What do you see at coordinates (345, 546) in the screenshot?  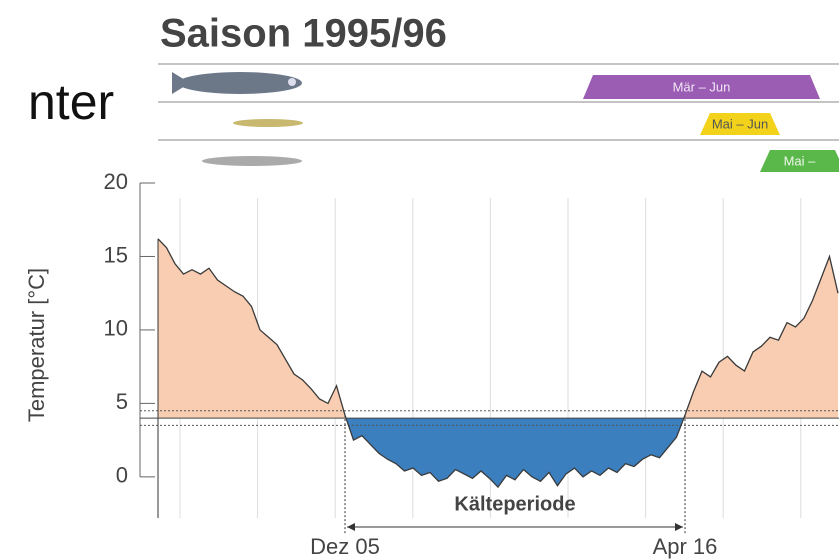 I see `x-tick-label: Dez 05` at bounding box center [345, 546].